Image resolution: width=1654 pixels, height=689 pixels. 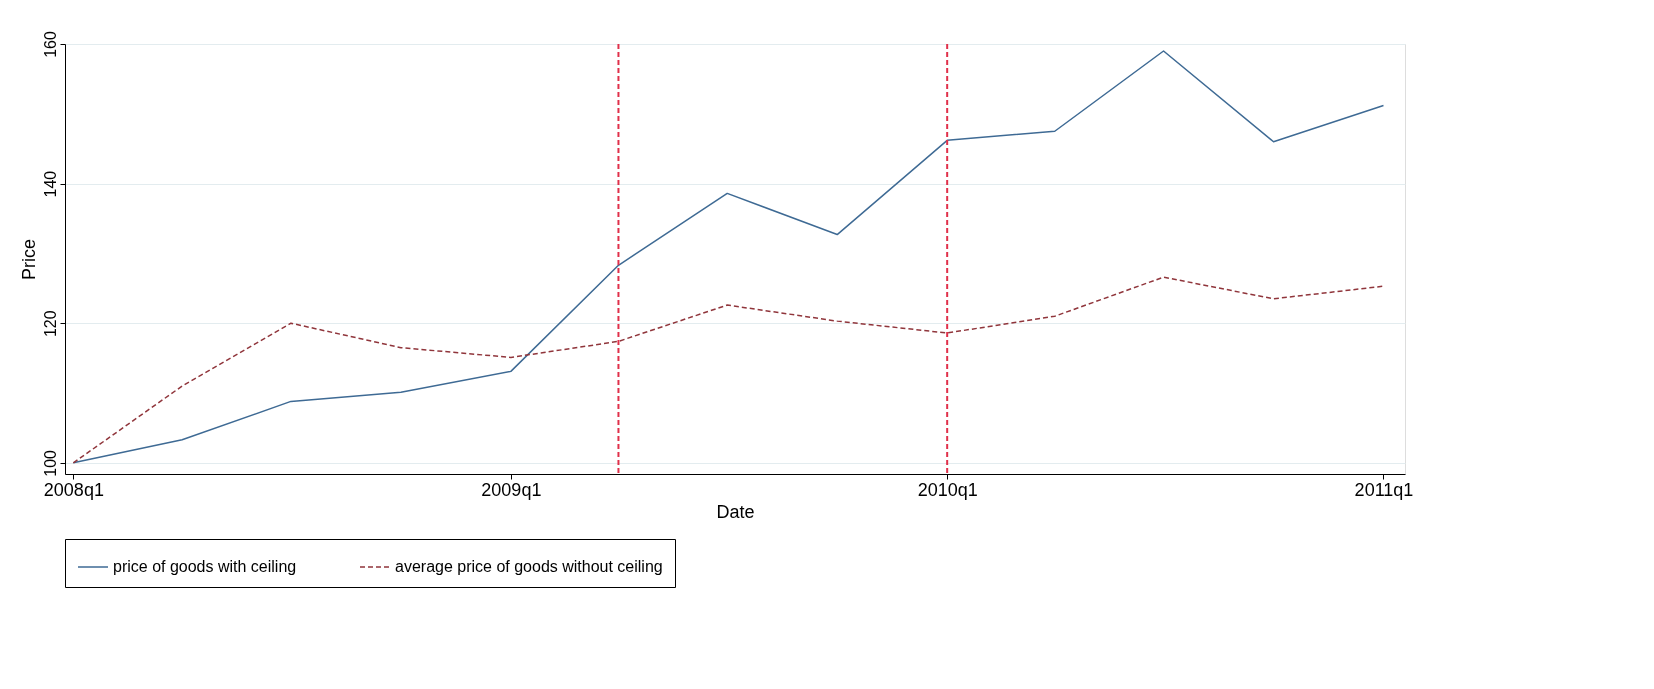 I want to click on x-tick-label: 2008q1, so click(x=73, y=489).